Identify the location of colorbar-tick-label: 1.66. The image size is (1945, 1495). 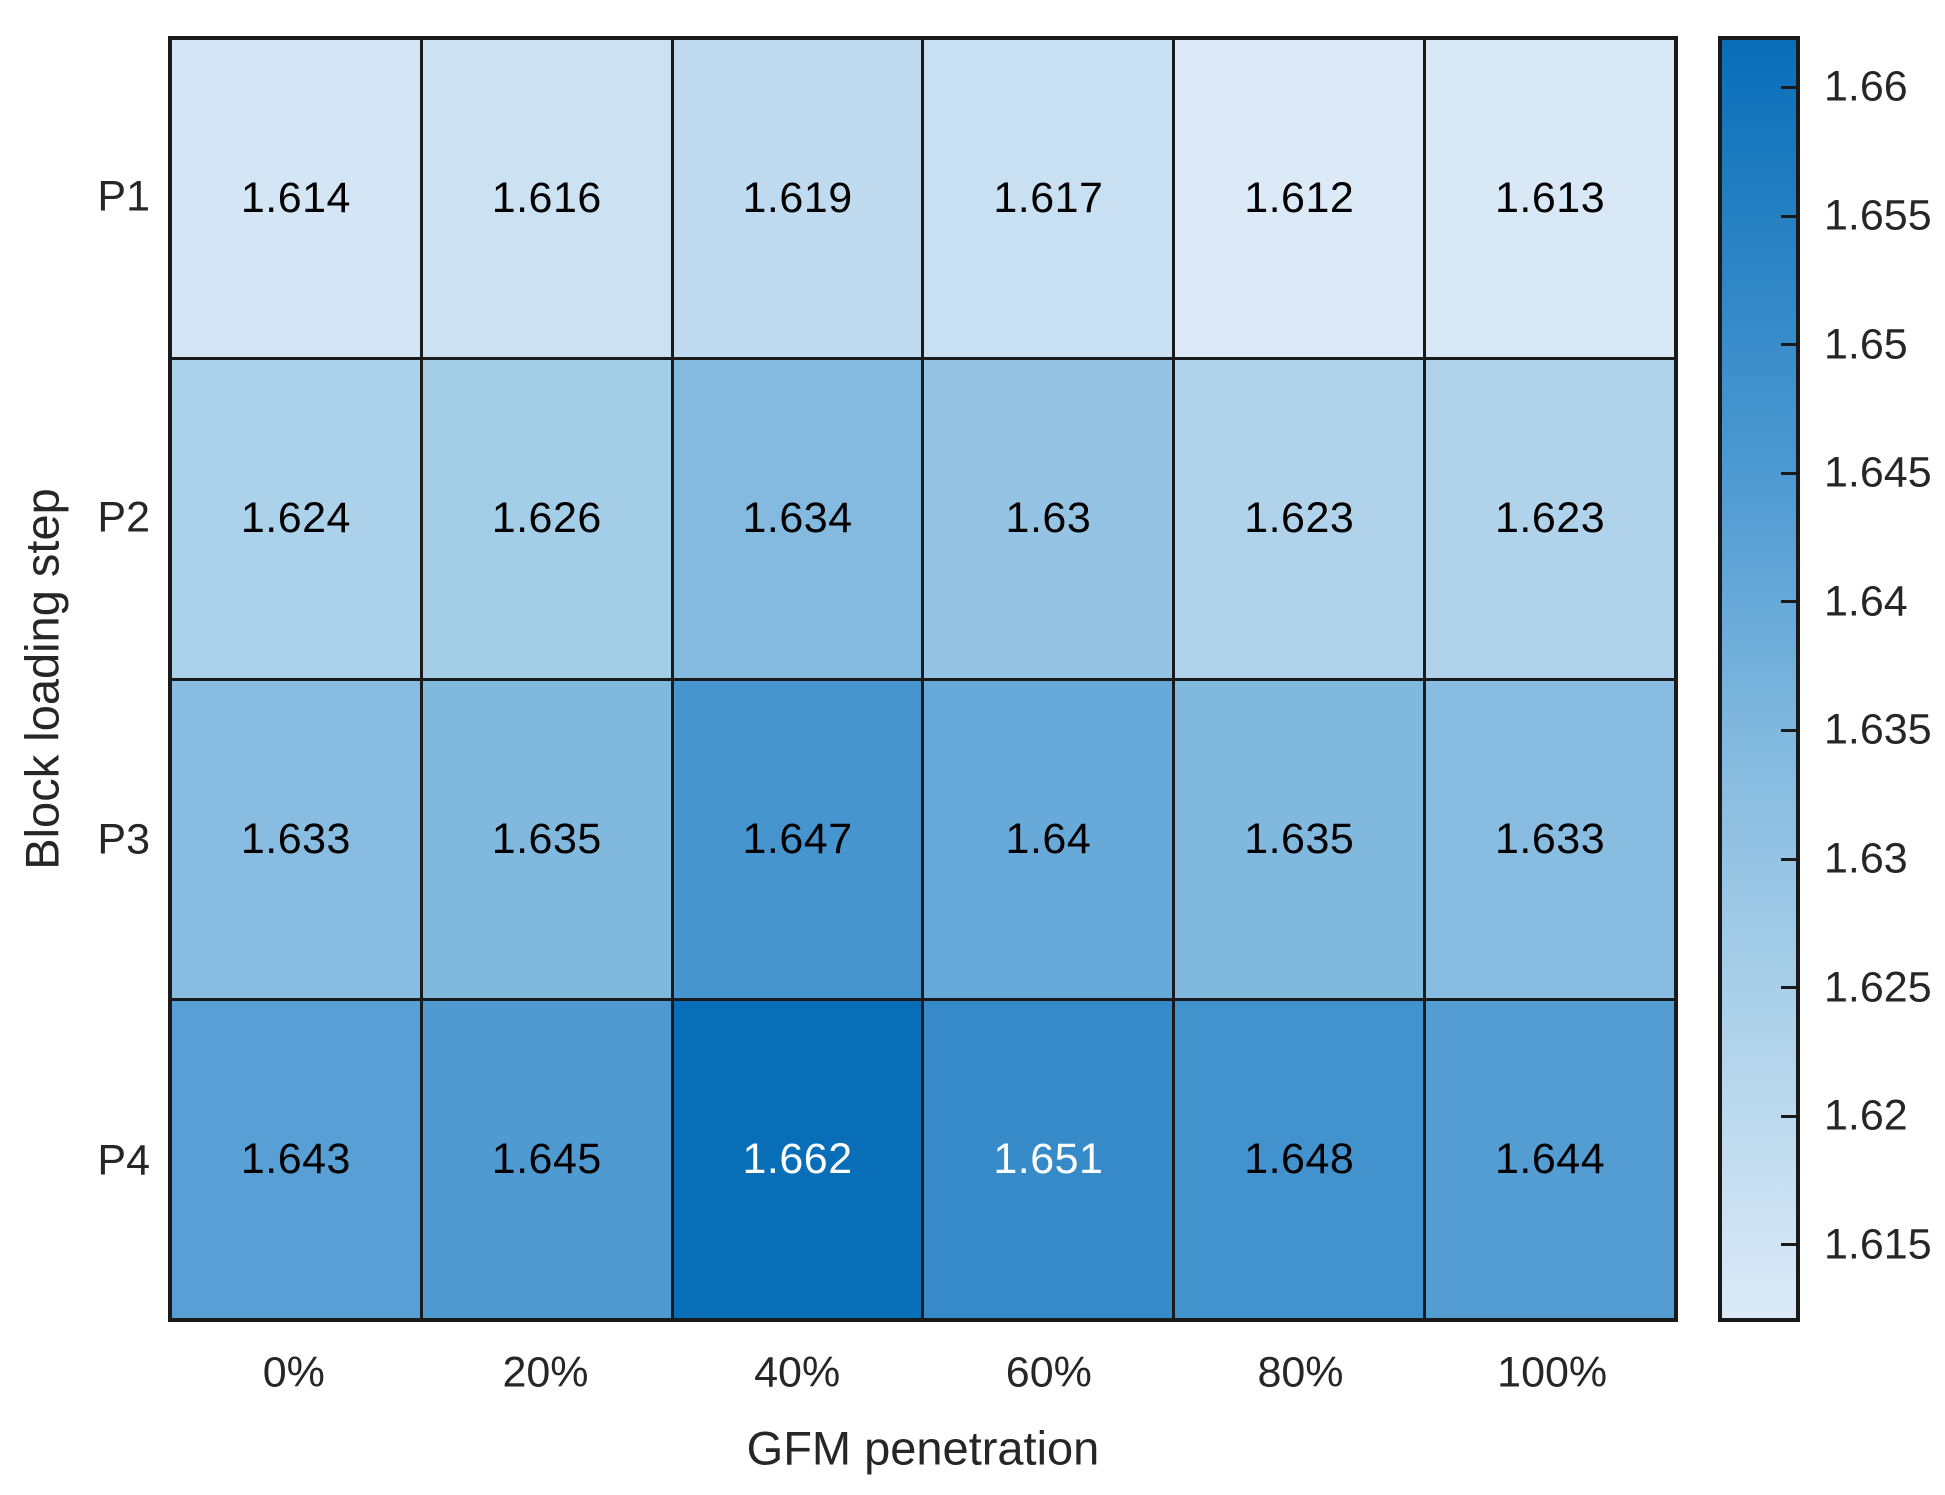
(1866, 86).